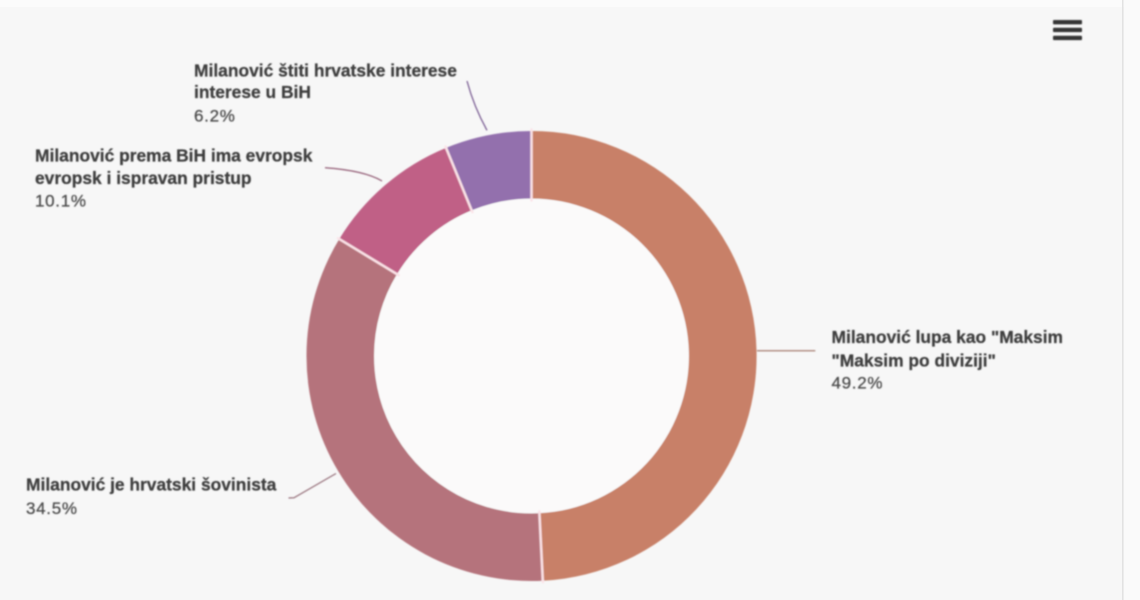  I want to click on svg-text:Milanović prema BiH ima evrops: Milanović prema BiH ima evropsk, so click(174, 156).